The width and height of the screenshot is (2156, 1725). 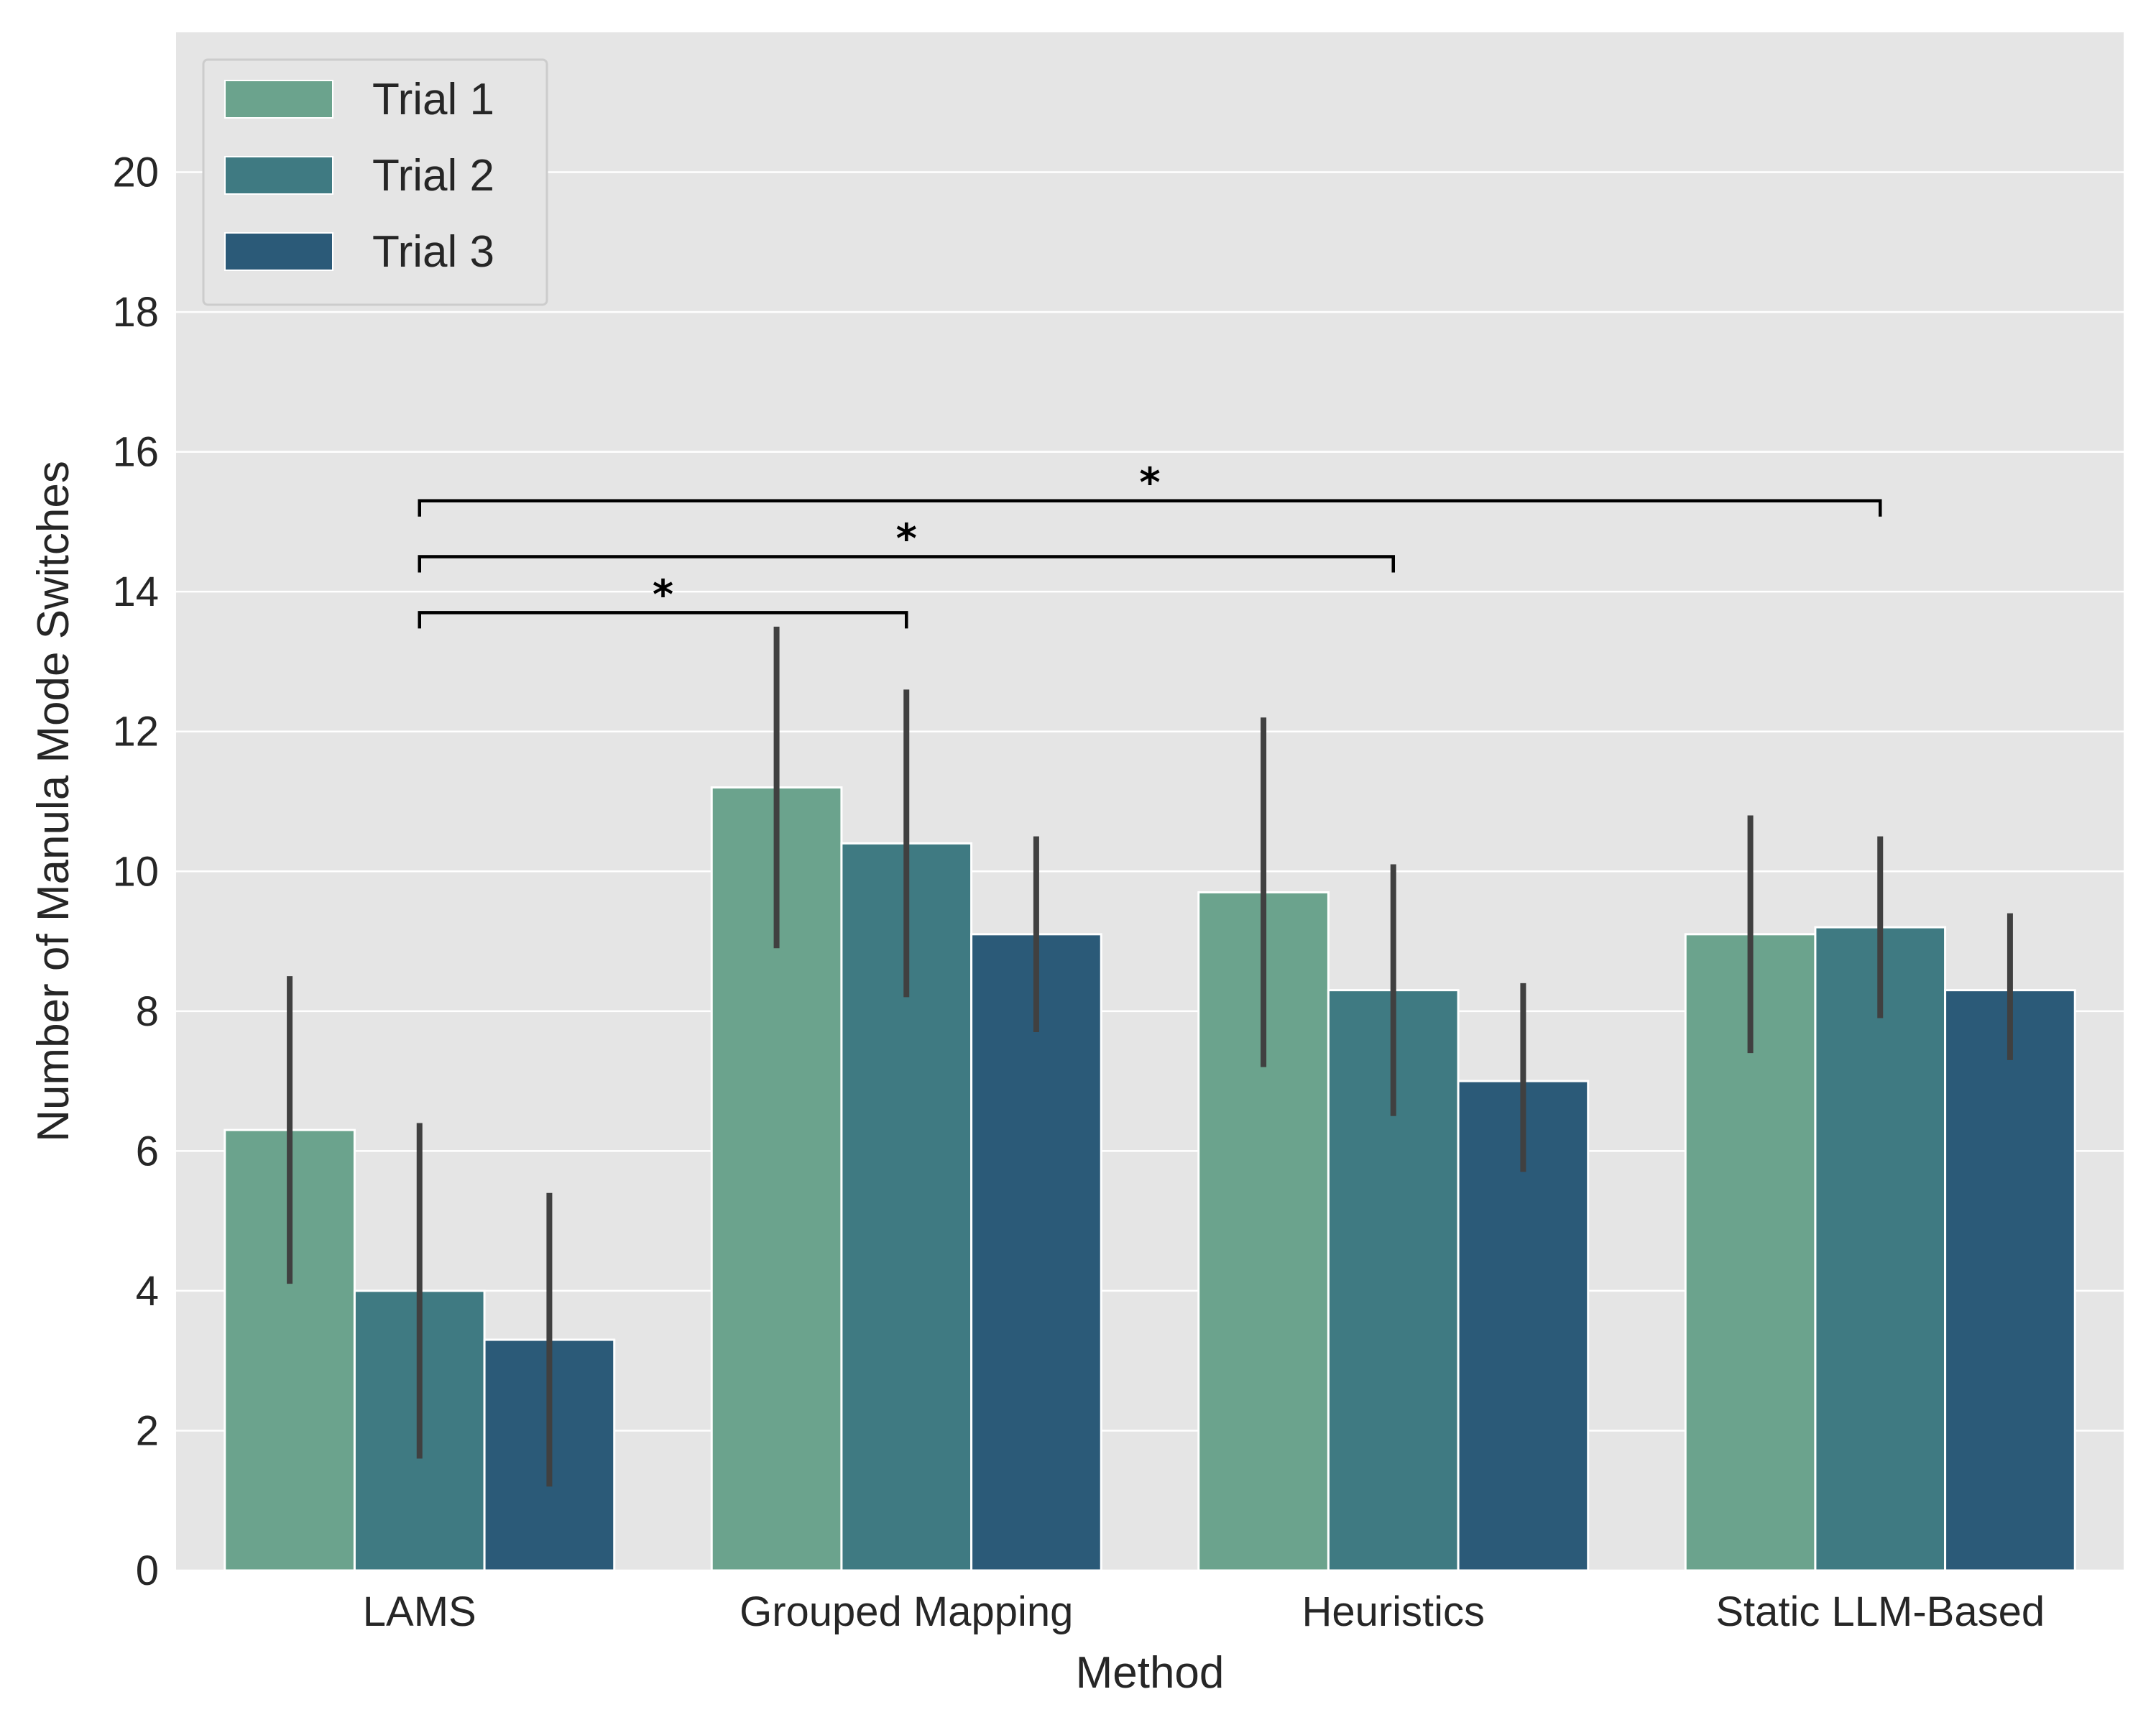 I want to click on y-tick-label: 16, so click(x=135, y=452).